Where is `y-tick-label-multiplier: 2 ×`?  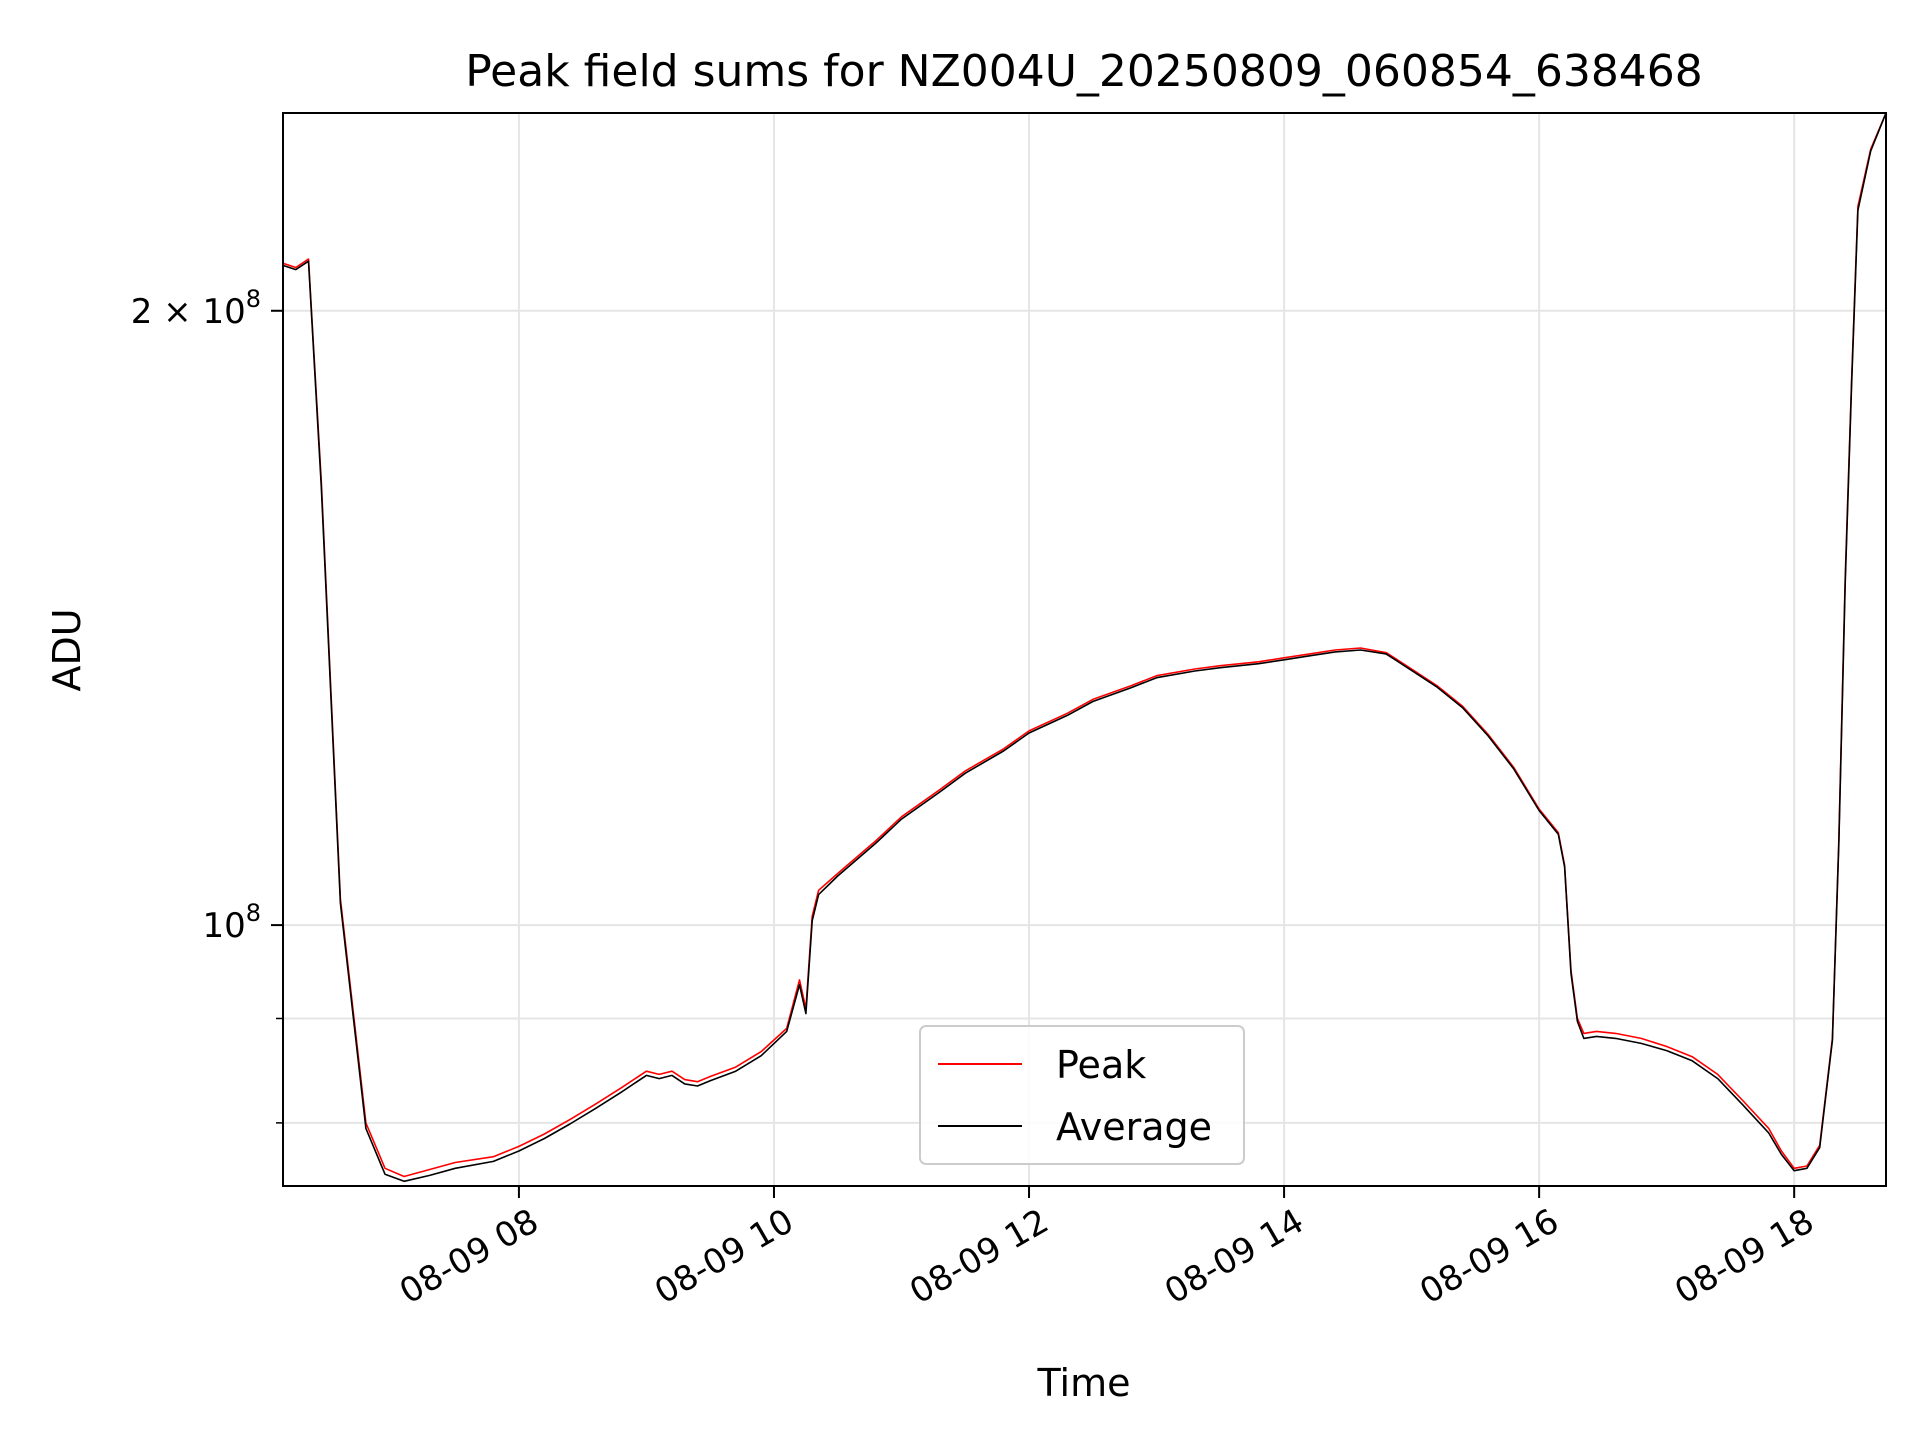 y-tick-label-multiplier: 2 × is located at coordinates (167, 312).